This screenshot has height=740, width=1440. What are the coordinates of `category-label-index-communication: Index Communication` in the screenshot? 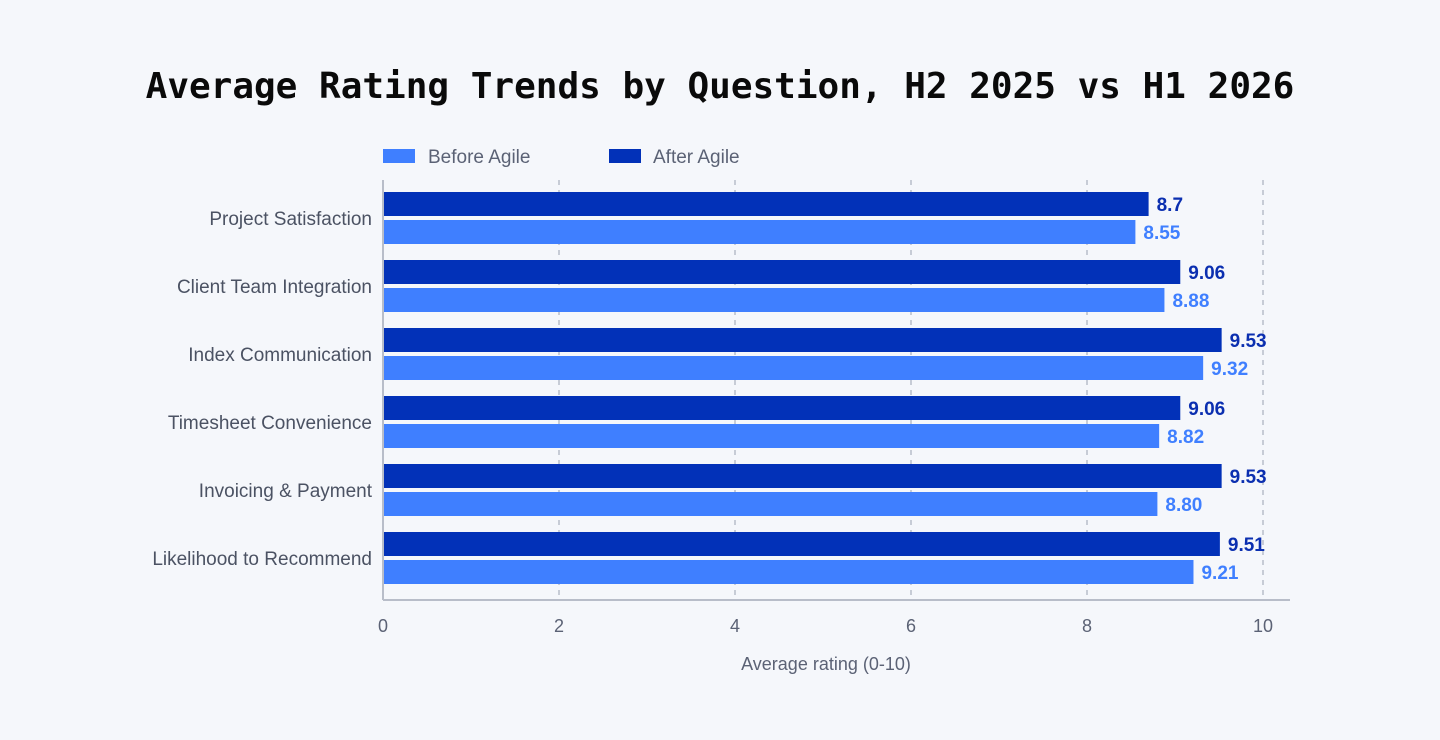 It's located at (280, 355).